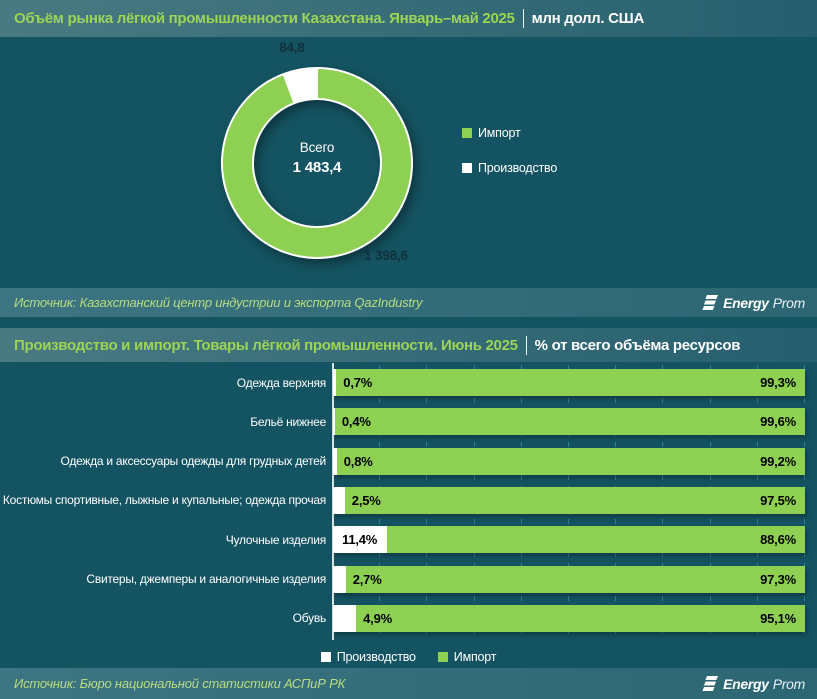  Describe the element at coordinates (356, 422) in the screenshot. I see `production-value-label: 0,4%` at that location.